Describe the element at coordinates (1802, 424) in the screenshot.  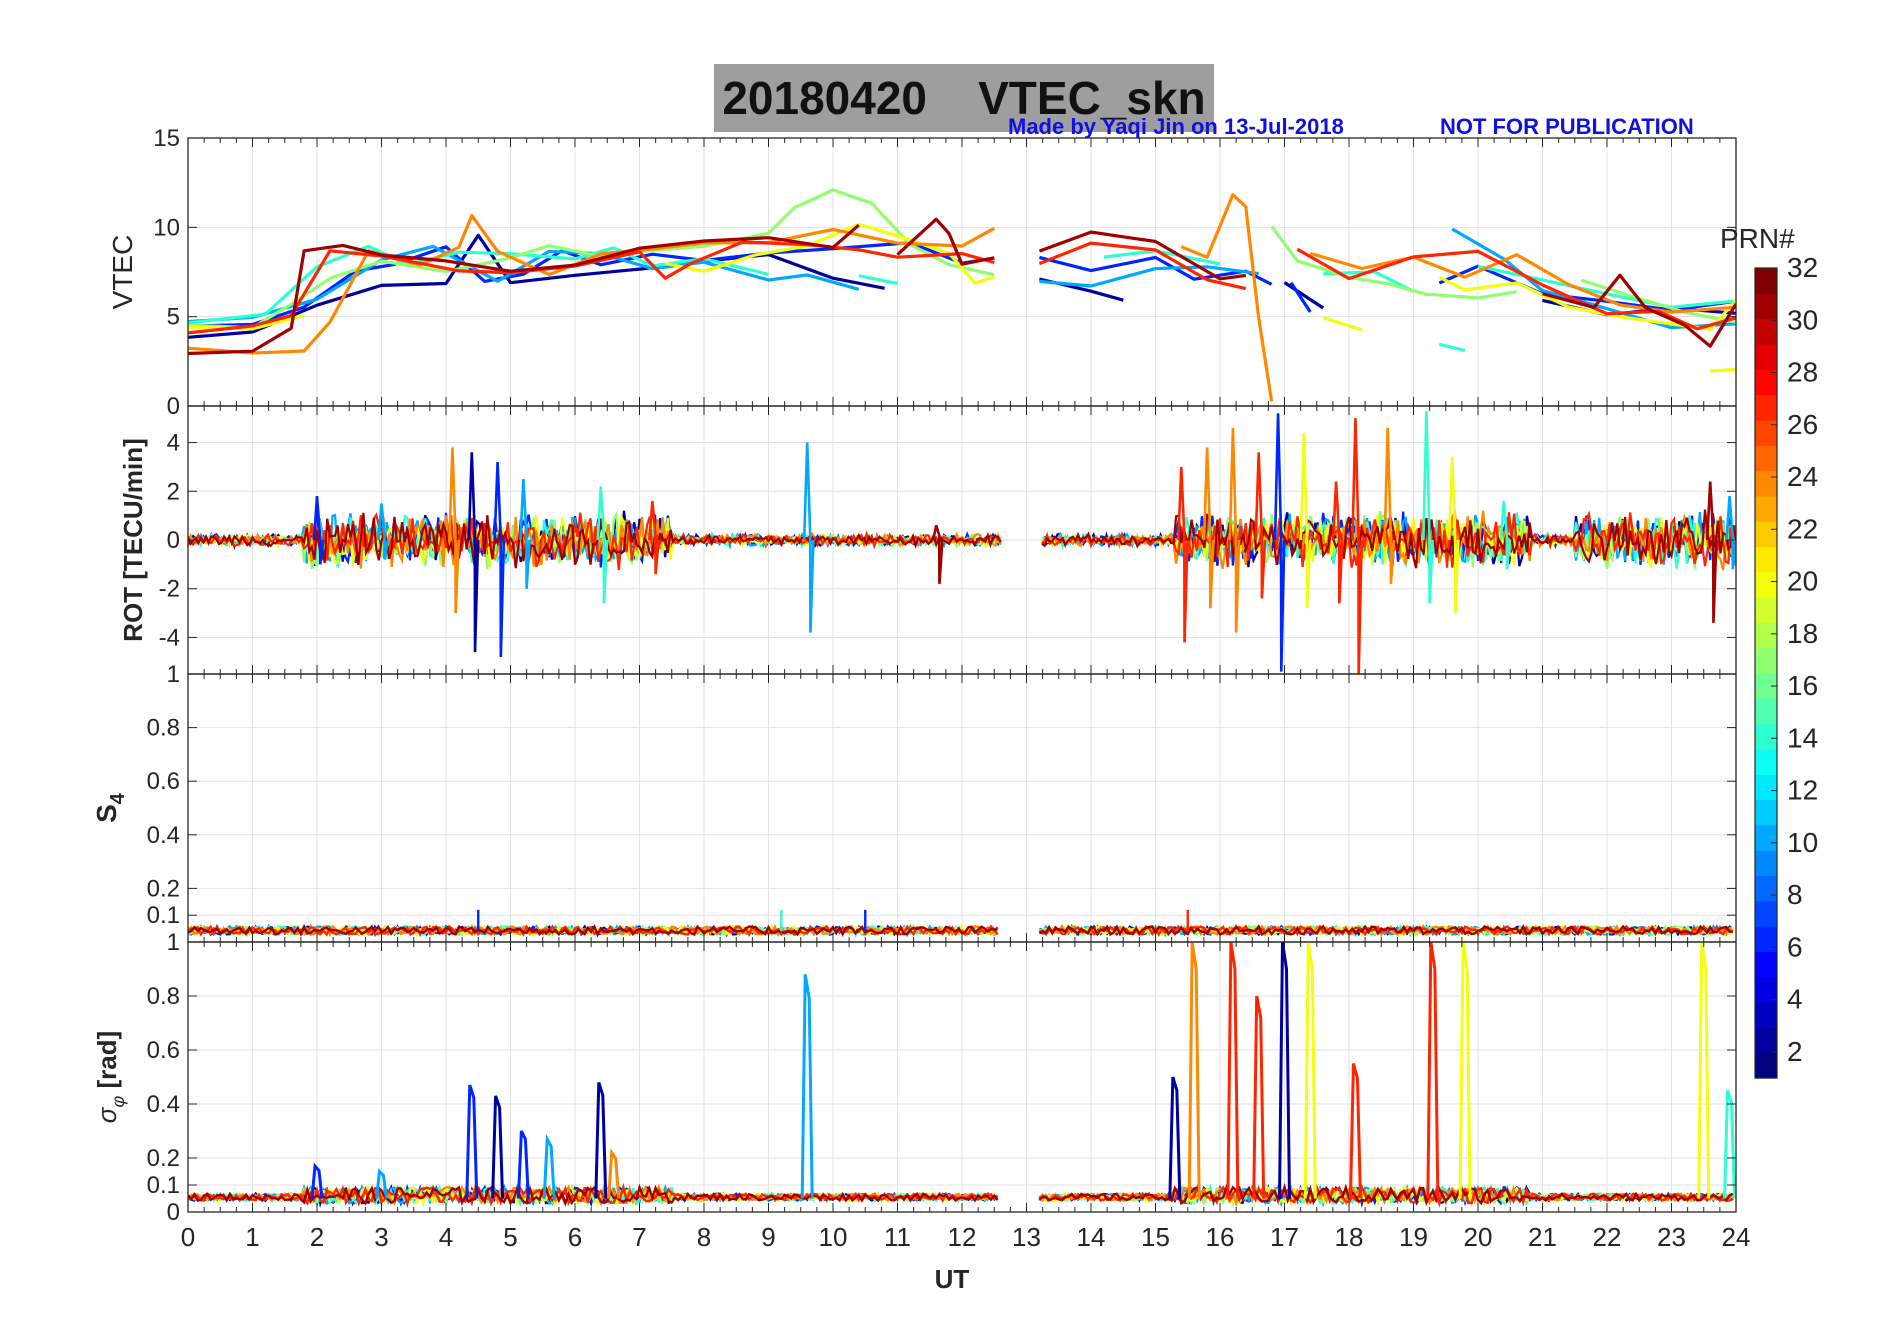
I see `colorbar-tick-label: 26` at that location.